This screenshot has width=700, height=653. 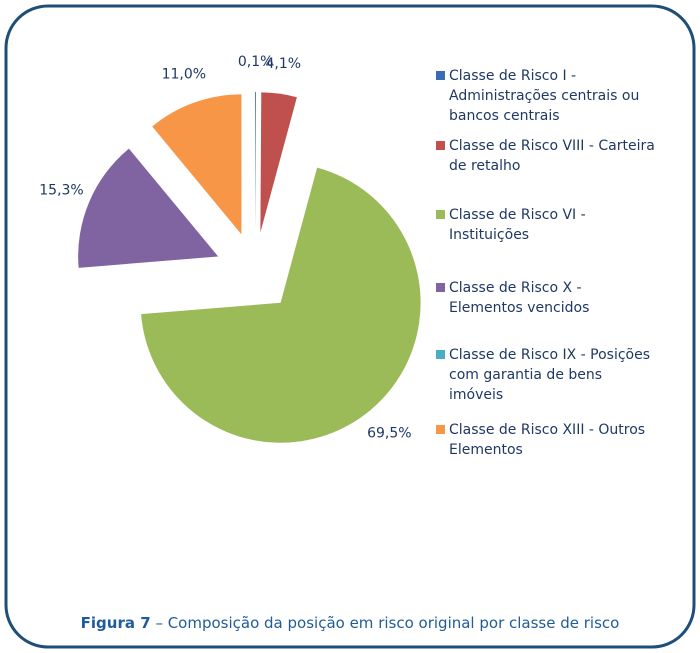 What do you see at coordinates (115, 623) in the screenshot?
I see `caption-label: Figura 7` at bounding box center [115, 623].